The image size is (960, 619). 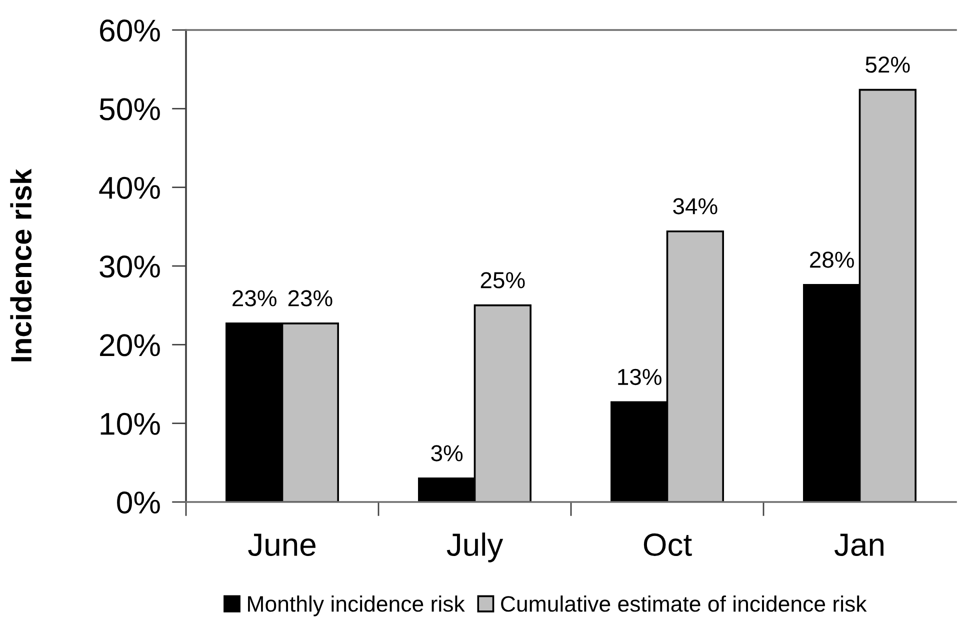 I want to click on data-label: 3%, so click(x=447, y=453).